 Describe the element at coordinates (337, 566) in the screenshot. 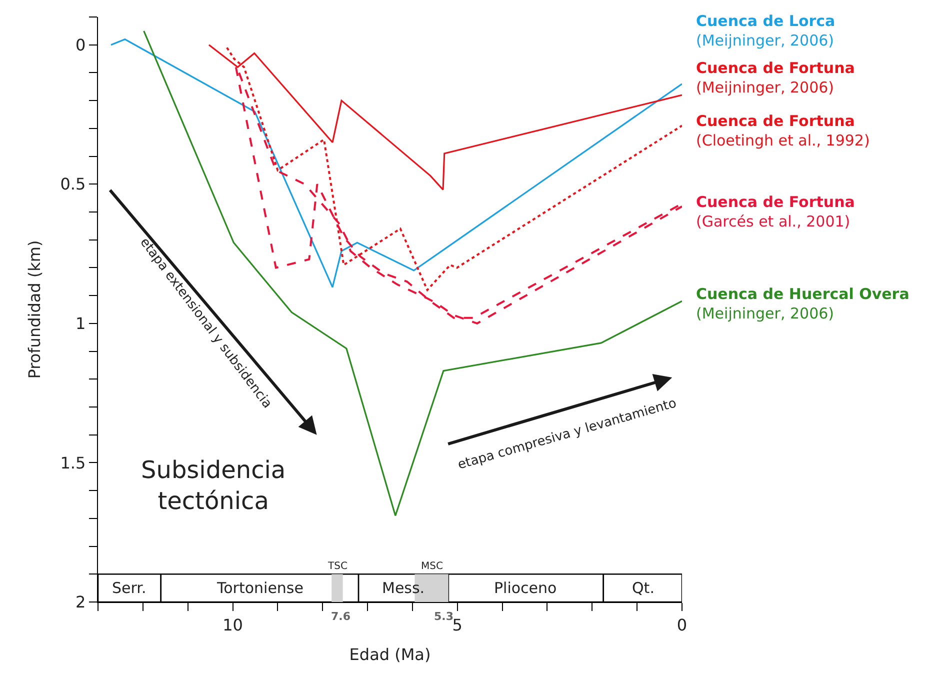

I see `band-label: TSC` at that location.